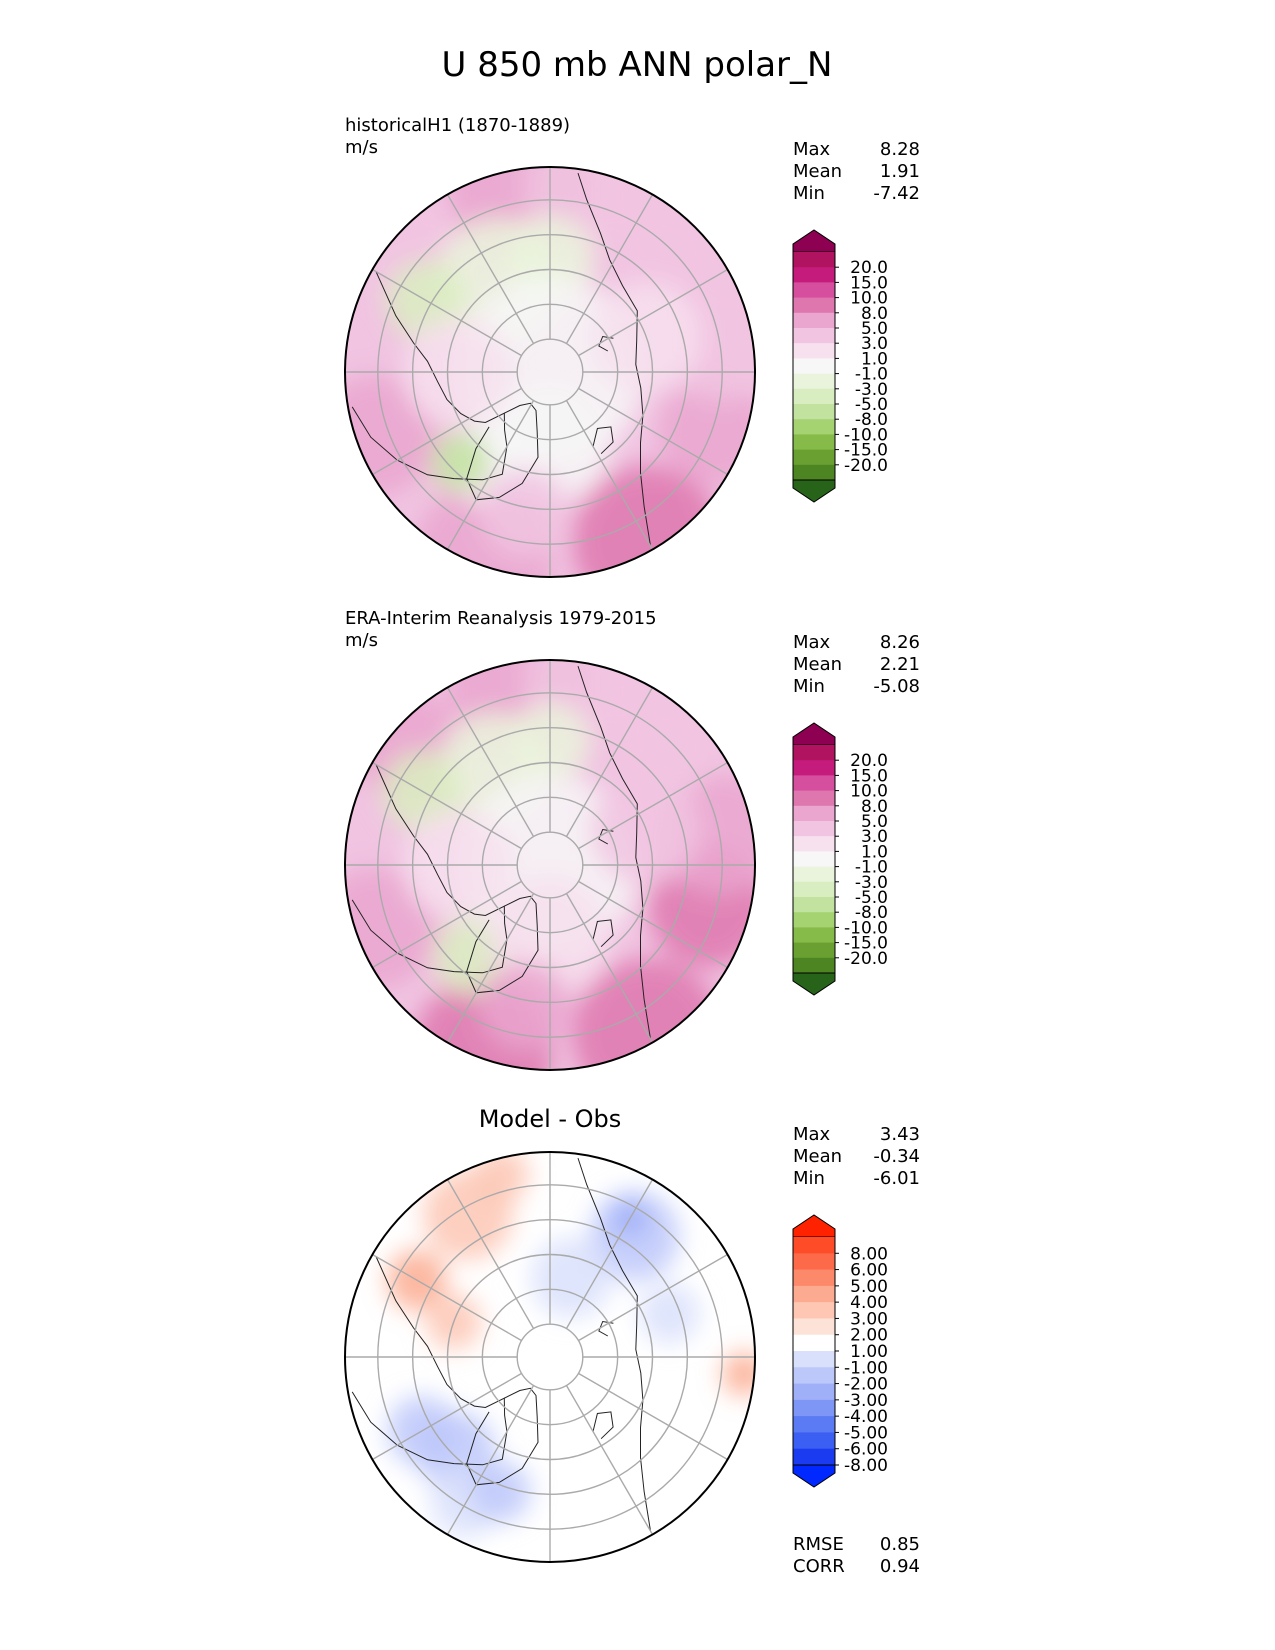  I want to click on colorbar-tick-label: -20.0, so click(866, 466).